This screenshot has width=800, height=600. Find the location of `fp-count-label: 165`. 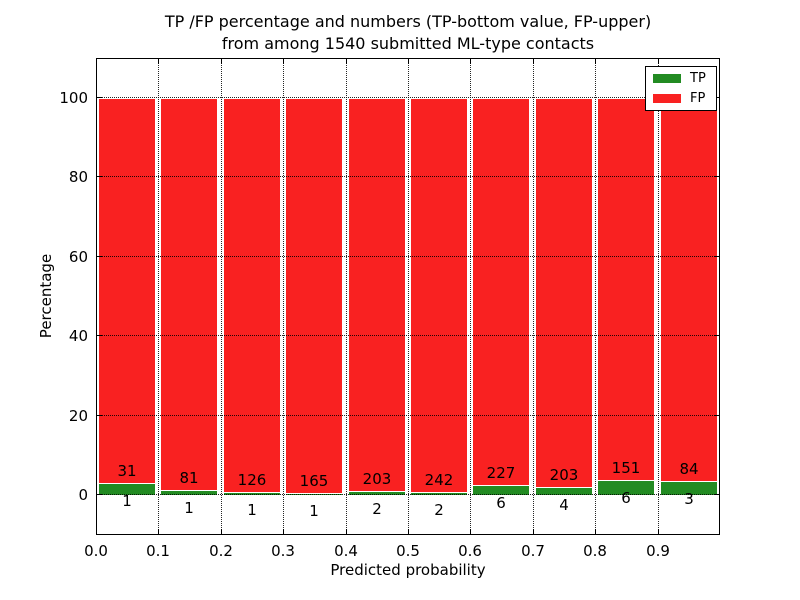

fp-count-label: 165 is located at coordinates (314, 480).